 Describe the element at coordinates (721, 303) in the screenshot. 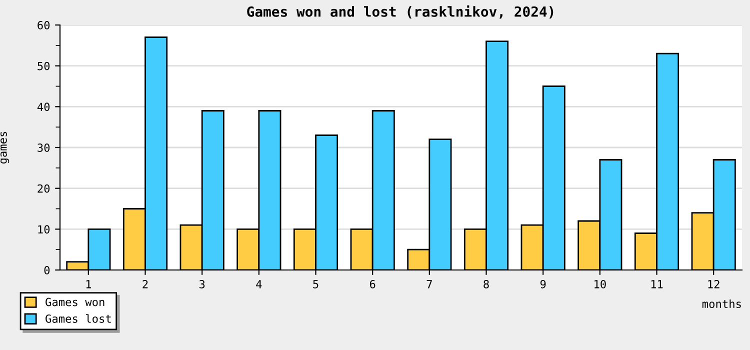

I see `x-axis-title: months` at that location.